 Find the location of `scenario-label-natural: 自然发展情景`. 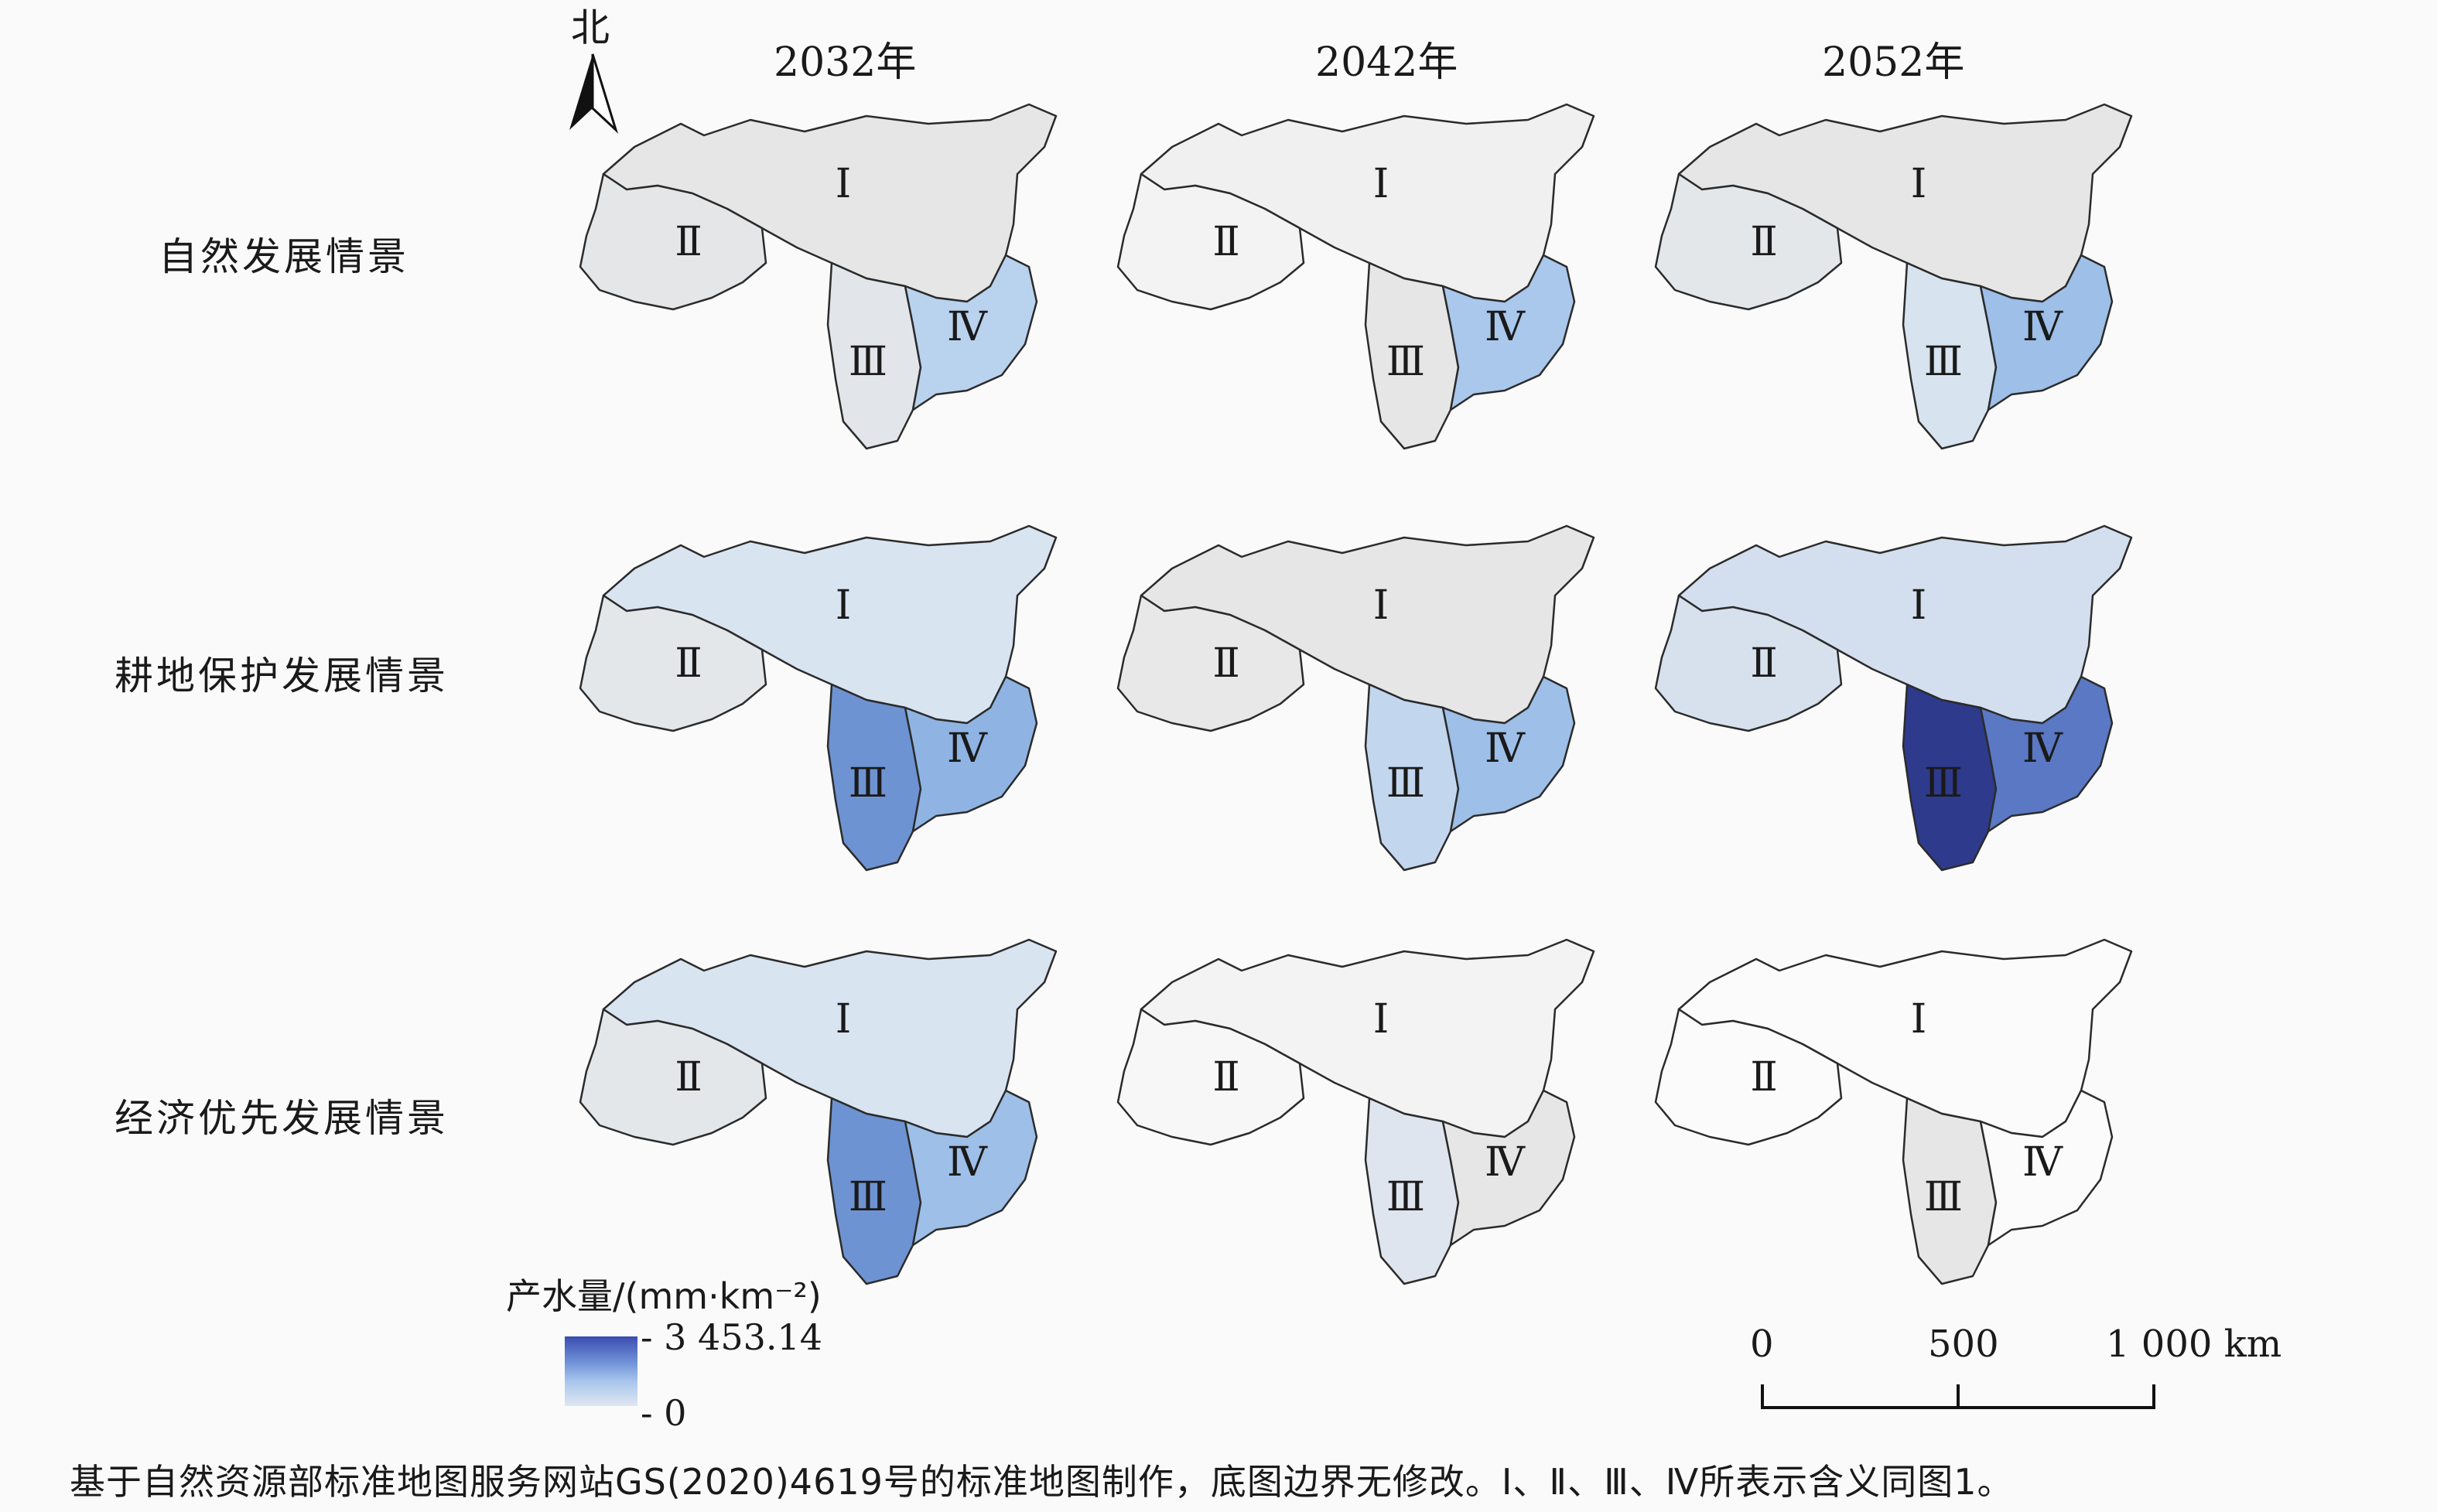

scenario-label-natural: 自然发展情景 is located at coordinates (284, 256).